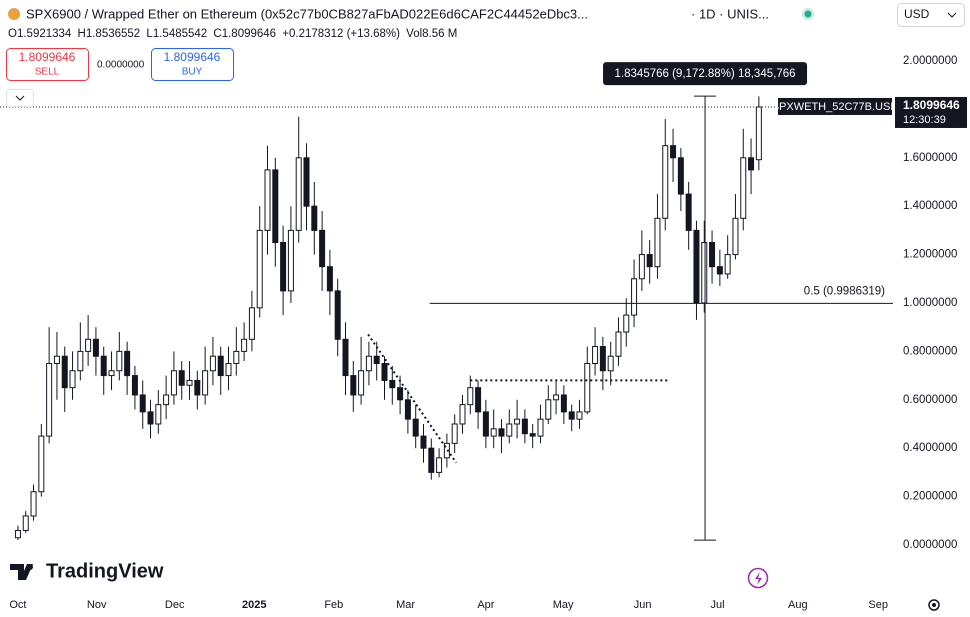  I want to click on y-tick-label: 1.0000000, so click(930, 303).